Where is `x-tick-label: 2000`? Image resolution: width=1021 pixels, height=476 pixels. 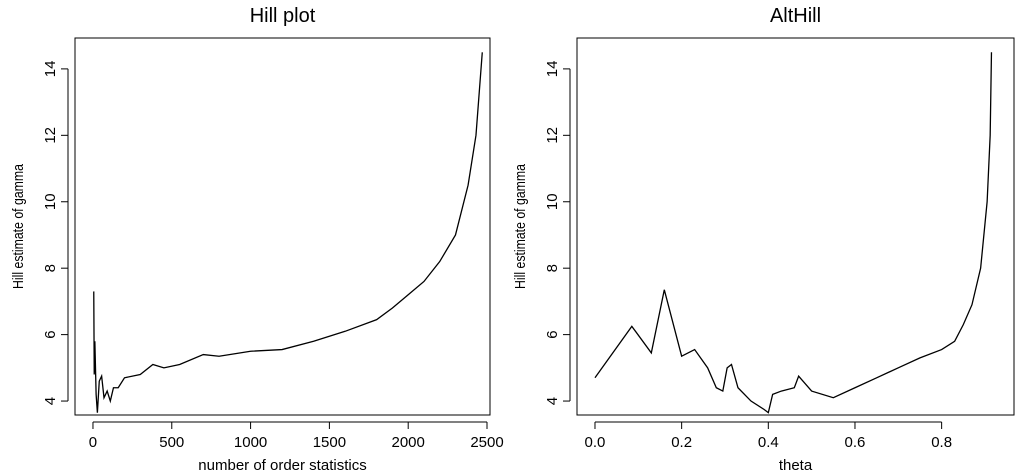
x-tick-label: 2000 is located at coordinates (408, 442).